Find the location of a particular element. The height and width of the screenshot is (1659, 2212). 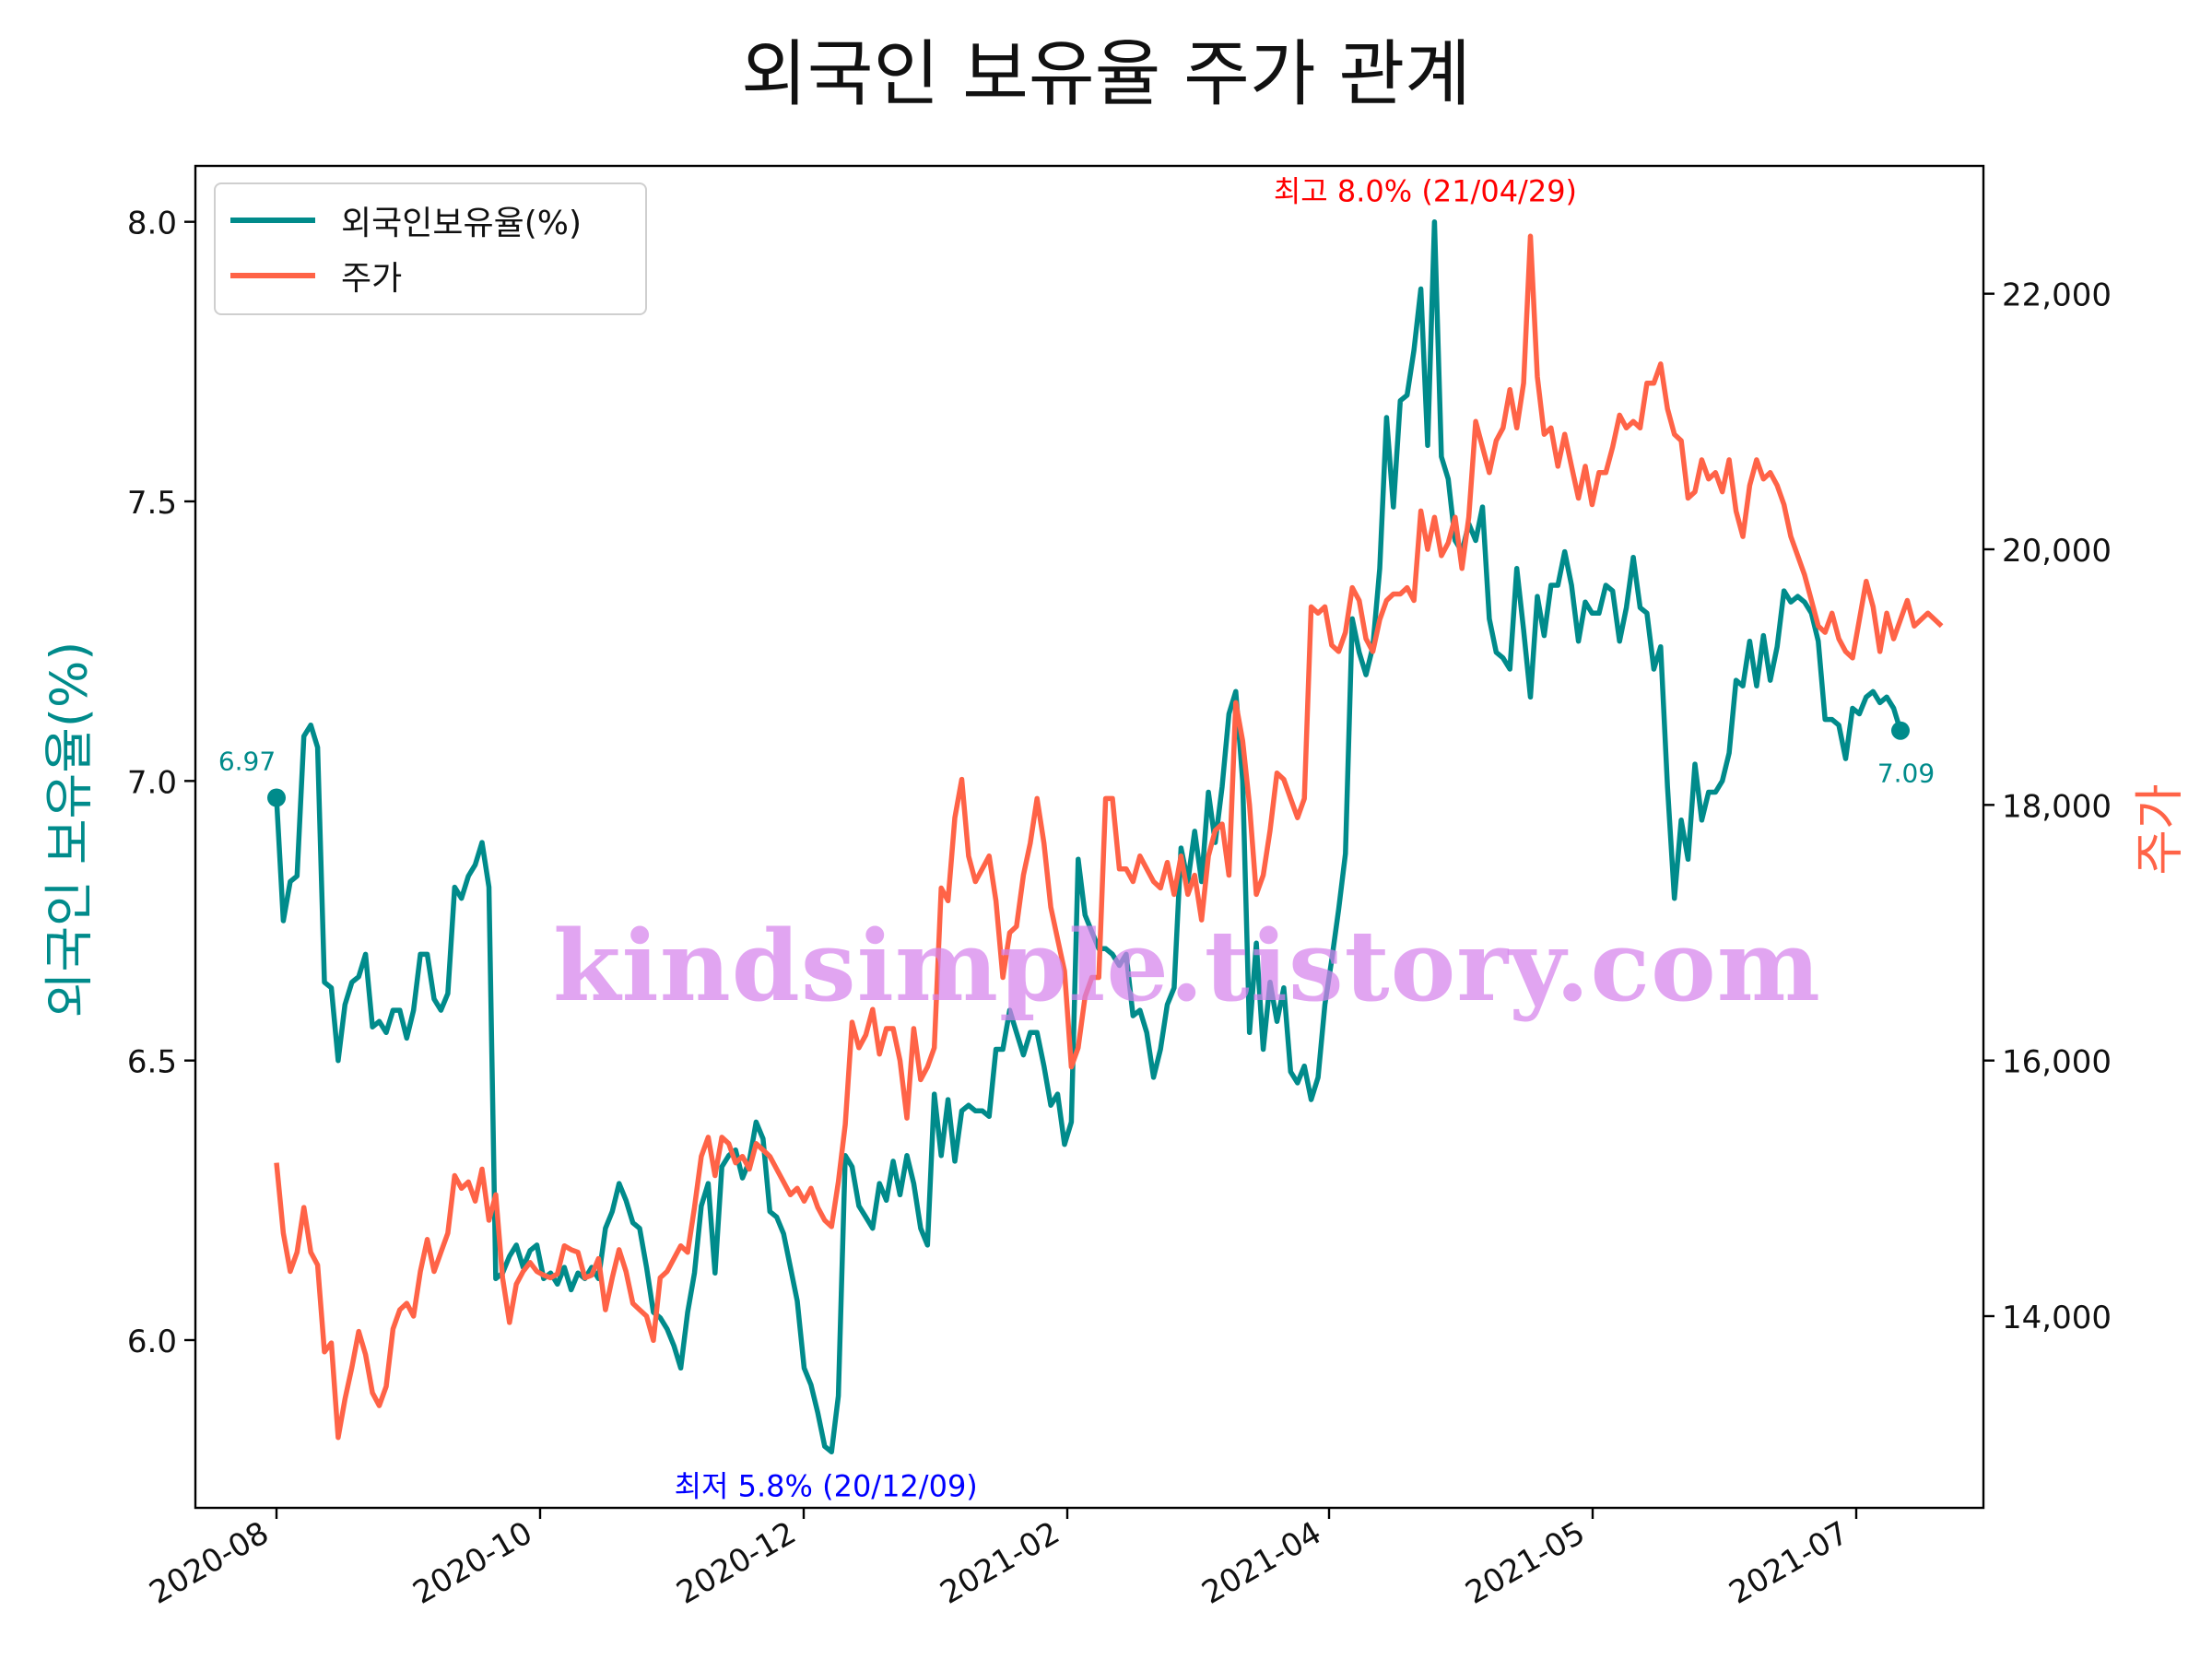

chart-title: 외국인 보유율 주가 관계 is located at coordinates (1106, 74).